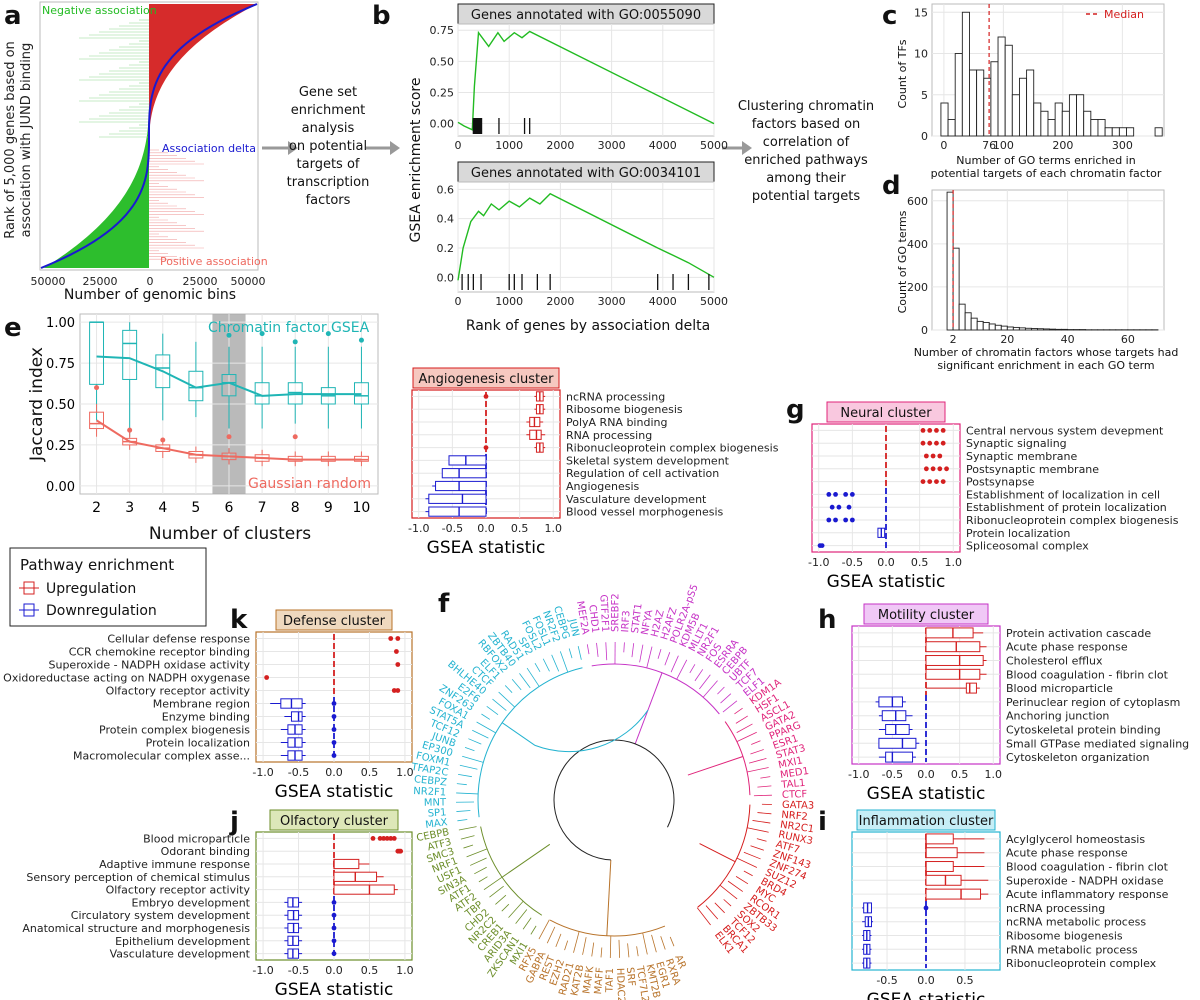 The image size is (1200, 1000). I want to click on panel-a-xtick-4: 25000, so click(200, 281).